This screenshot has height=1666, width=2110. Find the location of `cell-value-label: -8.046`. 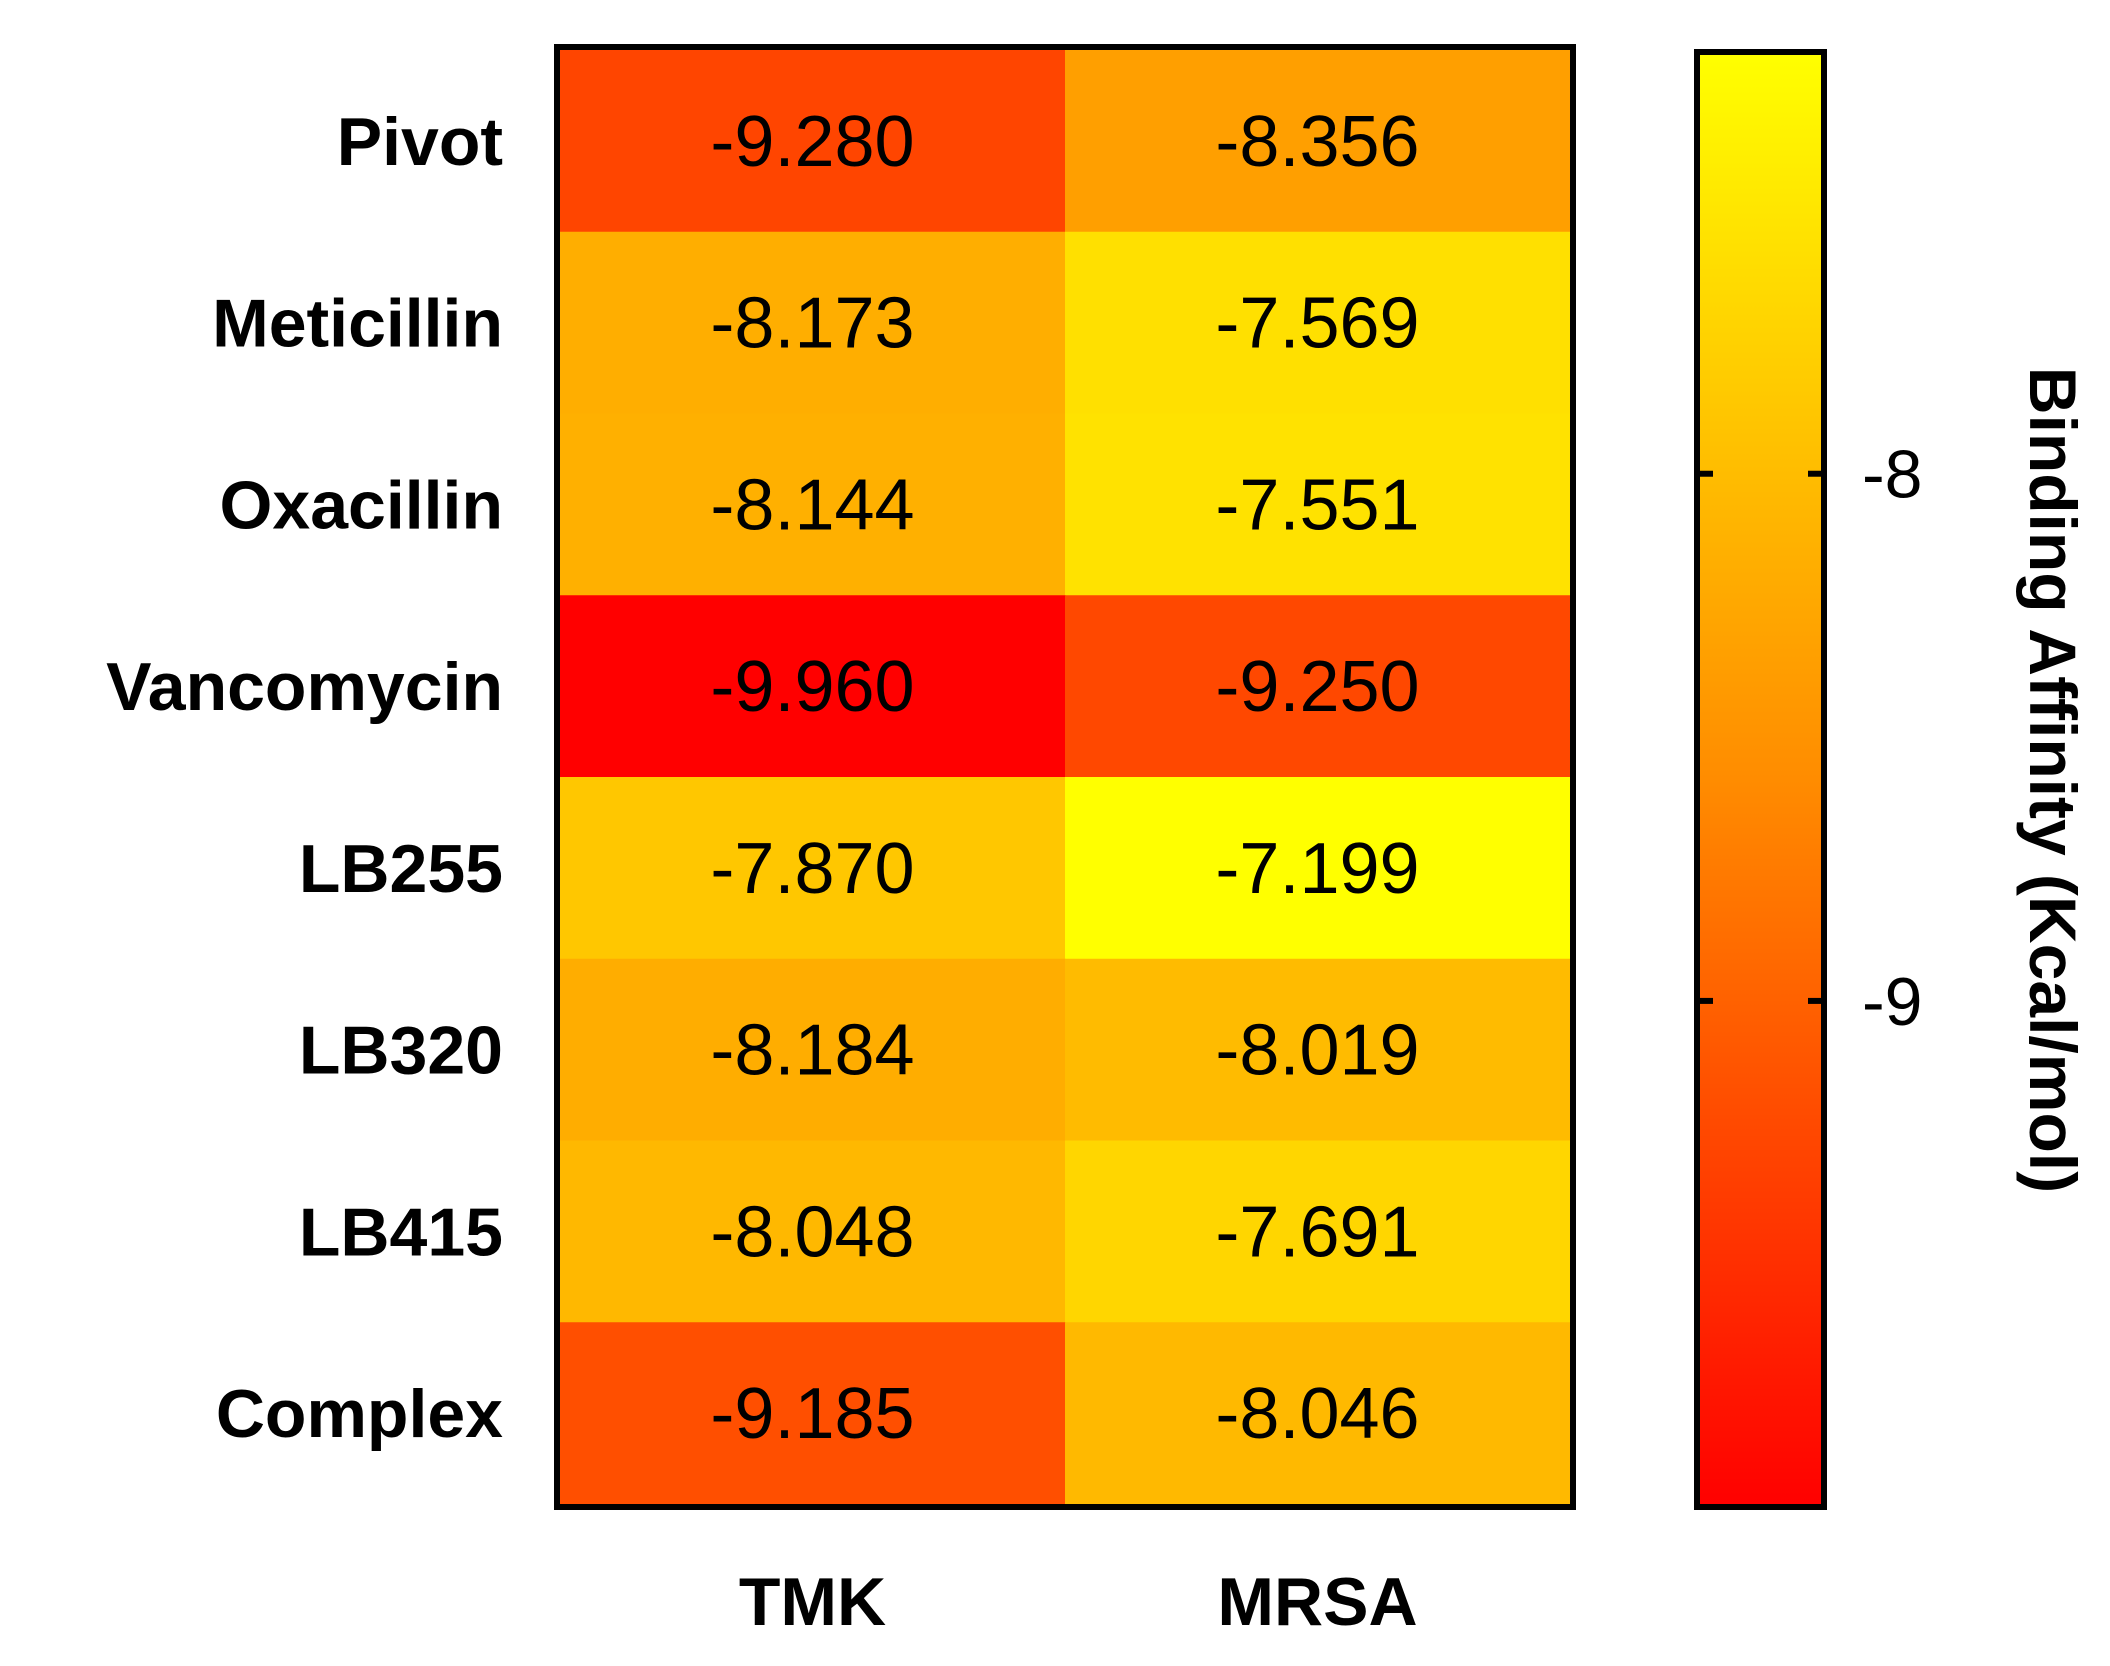

cell-value-label: -8.046 is located at coordinates (1317, 1414).